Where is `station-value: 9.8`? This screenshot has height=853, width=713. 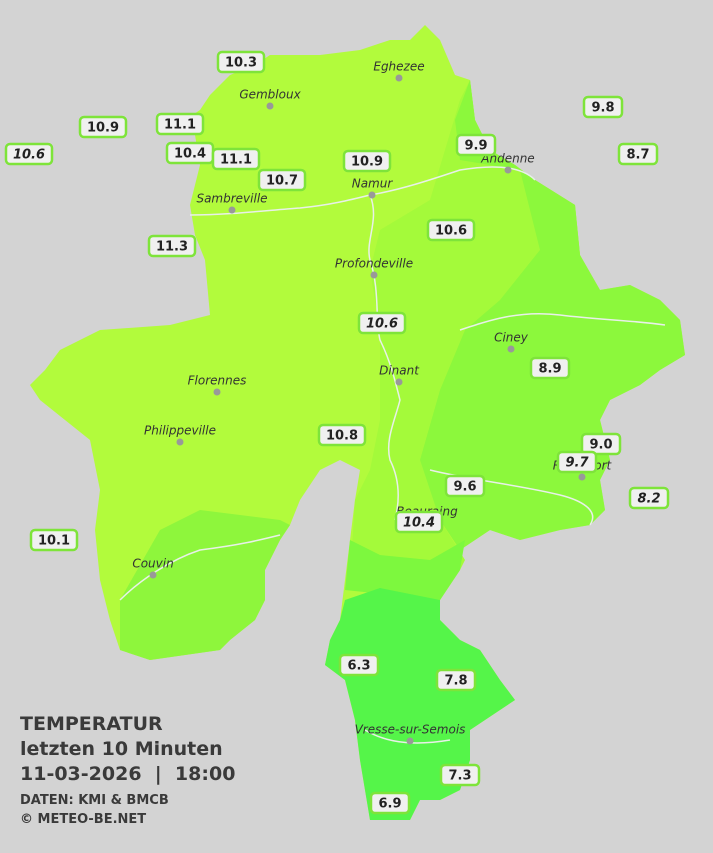 station-value: 9.8 is located at coordinates (602, 108).